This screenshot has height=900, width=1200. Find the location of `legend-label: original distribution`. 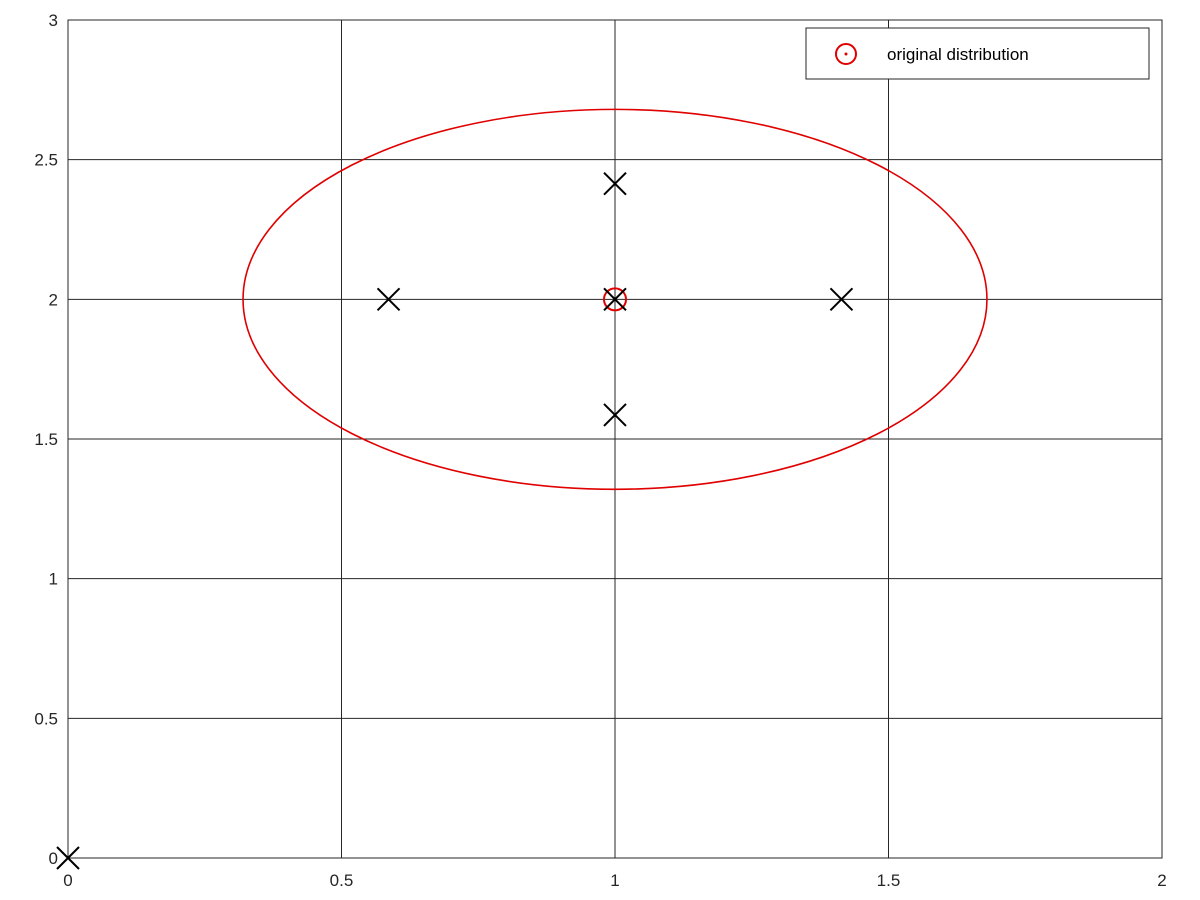

legend-label: original distribution is located at coordinates (958, 54).